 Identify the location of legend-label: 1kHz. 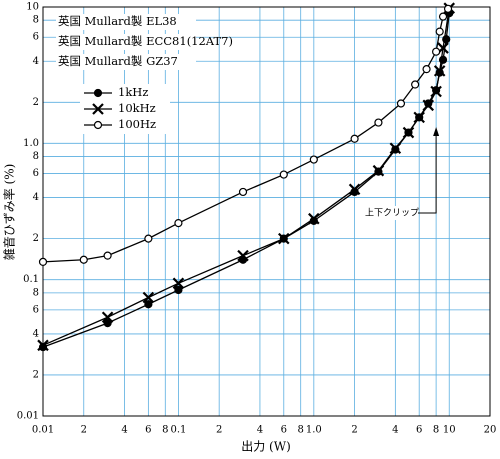
(133, 92).